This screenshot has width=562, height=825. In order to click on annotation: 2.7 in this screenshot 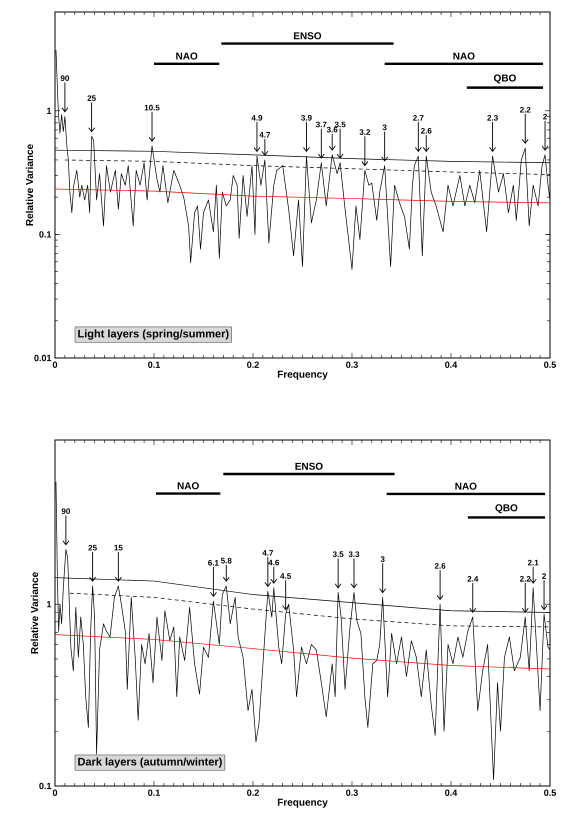, I will do `click(418, 118)`.